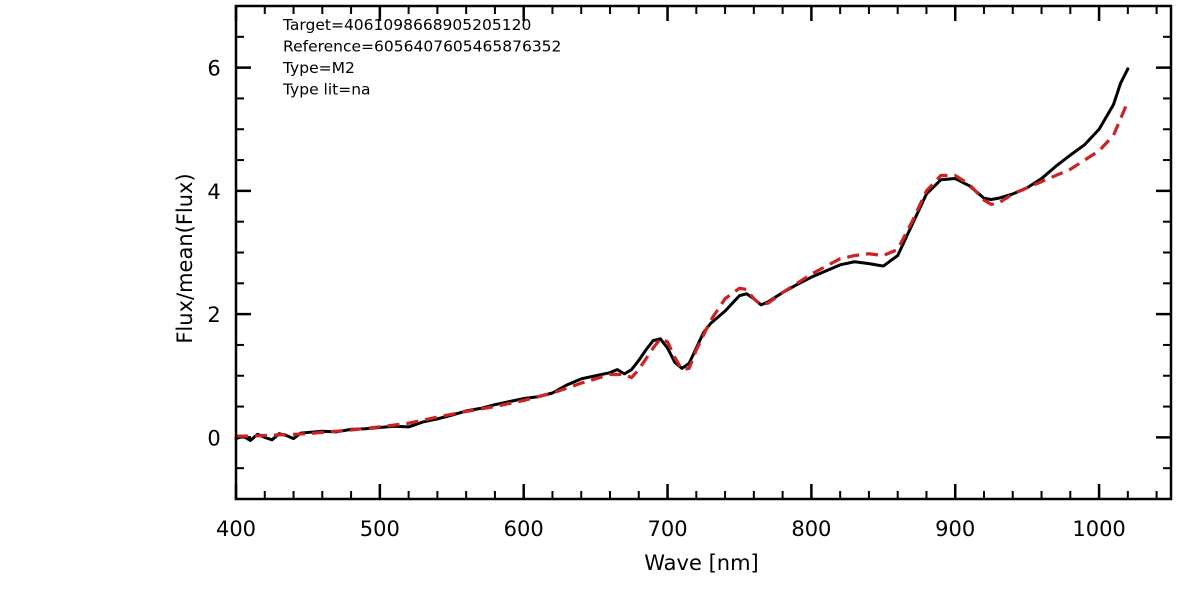 The width and height of the screenshot is (1180, 590). What do you see at coordinates (811, 529) in the screenshot?
I see `x-tick-label: 800` at bounding box center [811, 529].